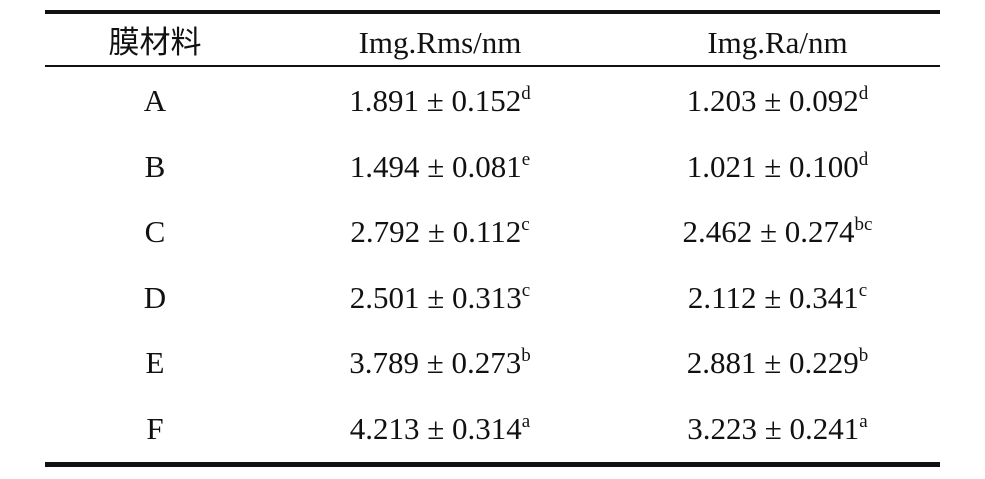 The height and width of the screenshot is (479, 985). I want to click on rms-cell: 1.494 ± 0.081e, so click(440, 166).